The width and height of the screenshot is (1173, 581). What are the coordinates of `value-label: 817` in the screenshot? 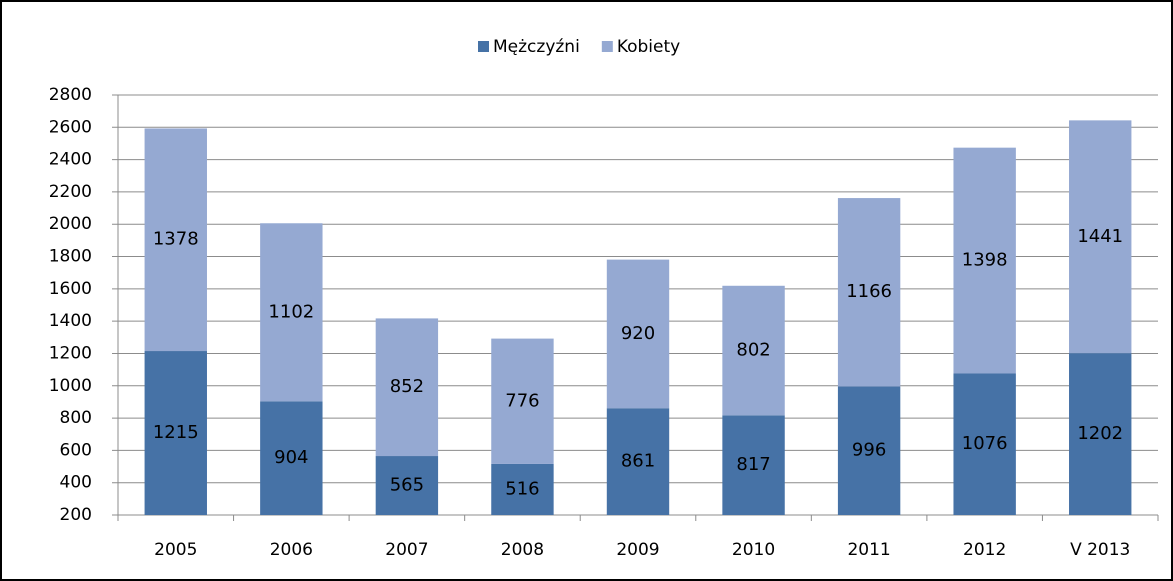 It's located at (753, 464).